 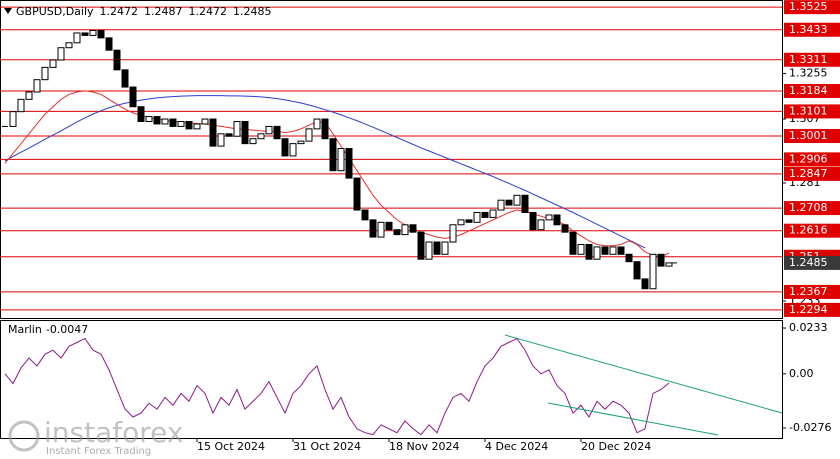 I want to click on level-label: 1.3525, so click(x=808, y=6).